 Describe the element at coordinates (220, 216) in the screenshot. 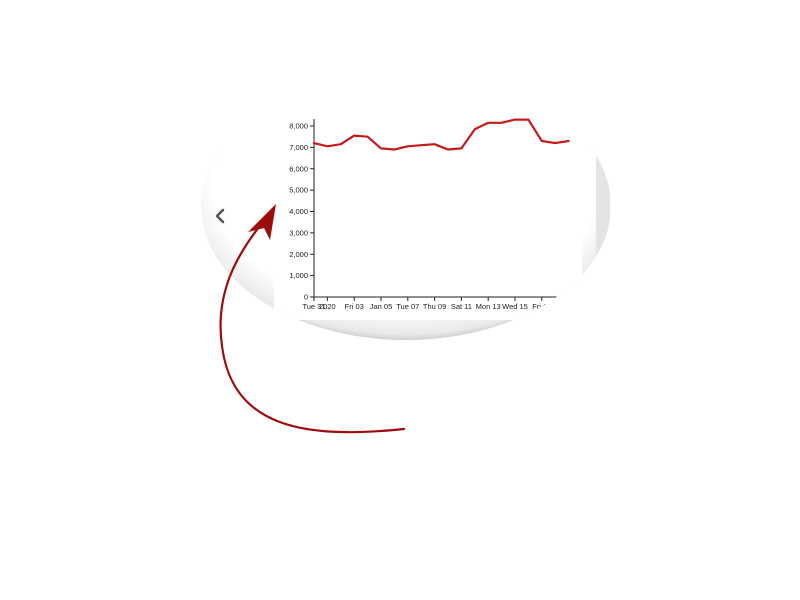

I see `chevron-left-icon` at that location.